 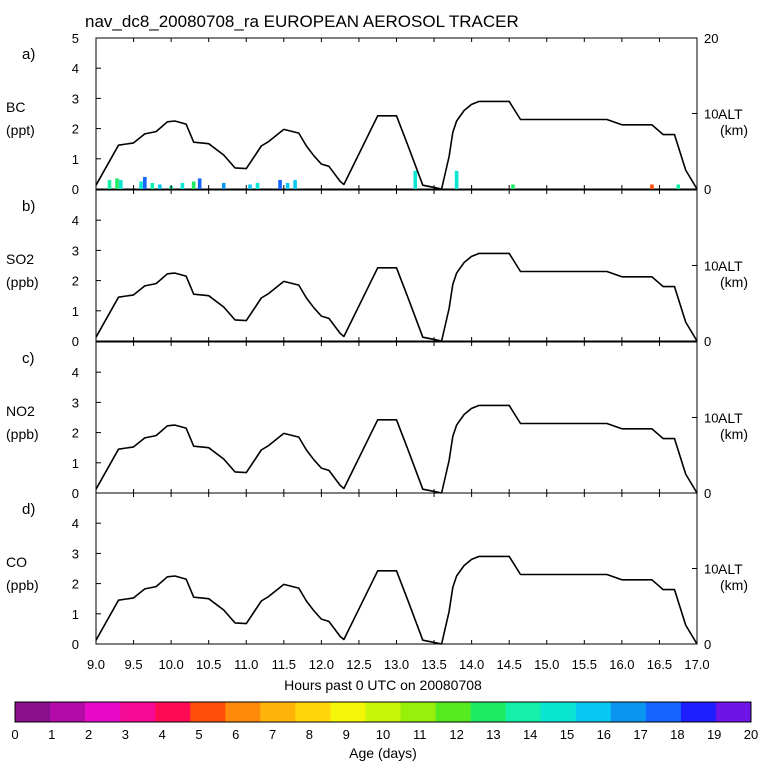 I want to click on colorbar-tick-label: 17, so click(x=640, y=734).